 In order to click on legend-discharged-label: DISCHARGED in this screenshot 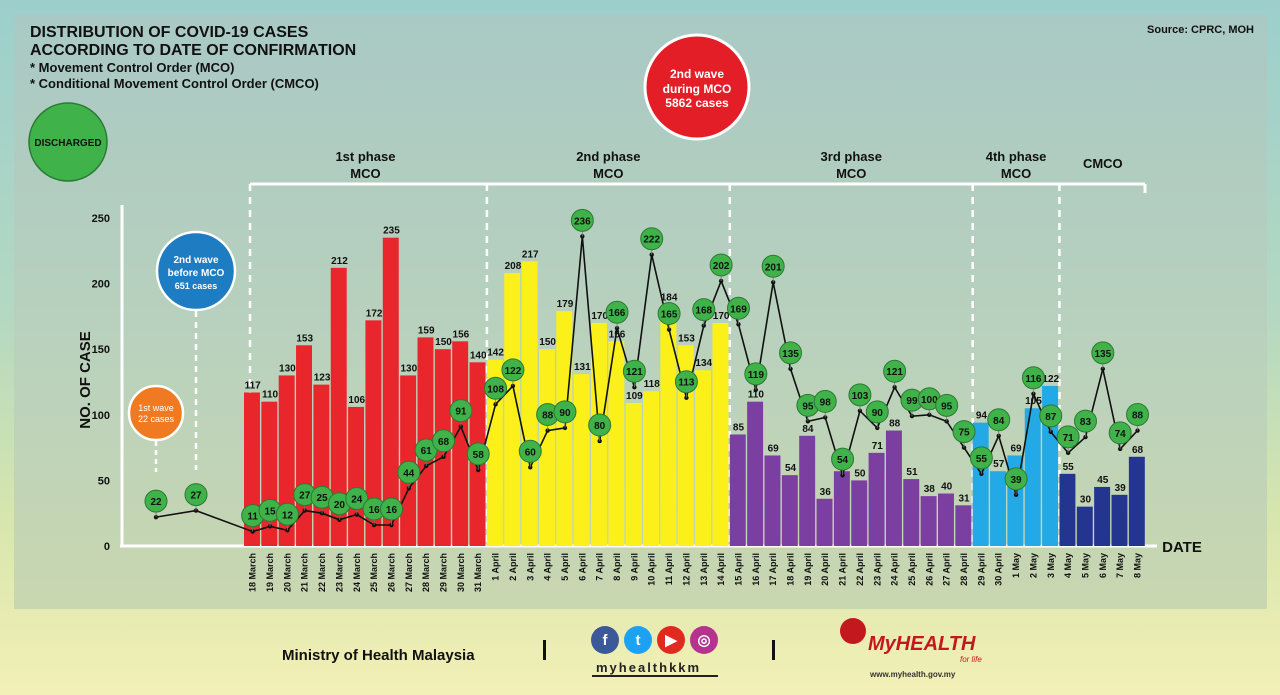, I will do `click(67, 143)`.